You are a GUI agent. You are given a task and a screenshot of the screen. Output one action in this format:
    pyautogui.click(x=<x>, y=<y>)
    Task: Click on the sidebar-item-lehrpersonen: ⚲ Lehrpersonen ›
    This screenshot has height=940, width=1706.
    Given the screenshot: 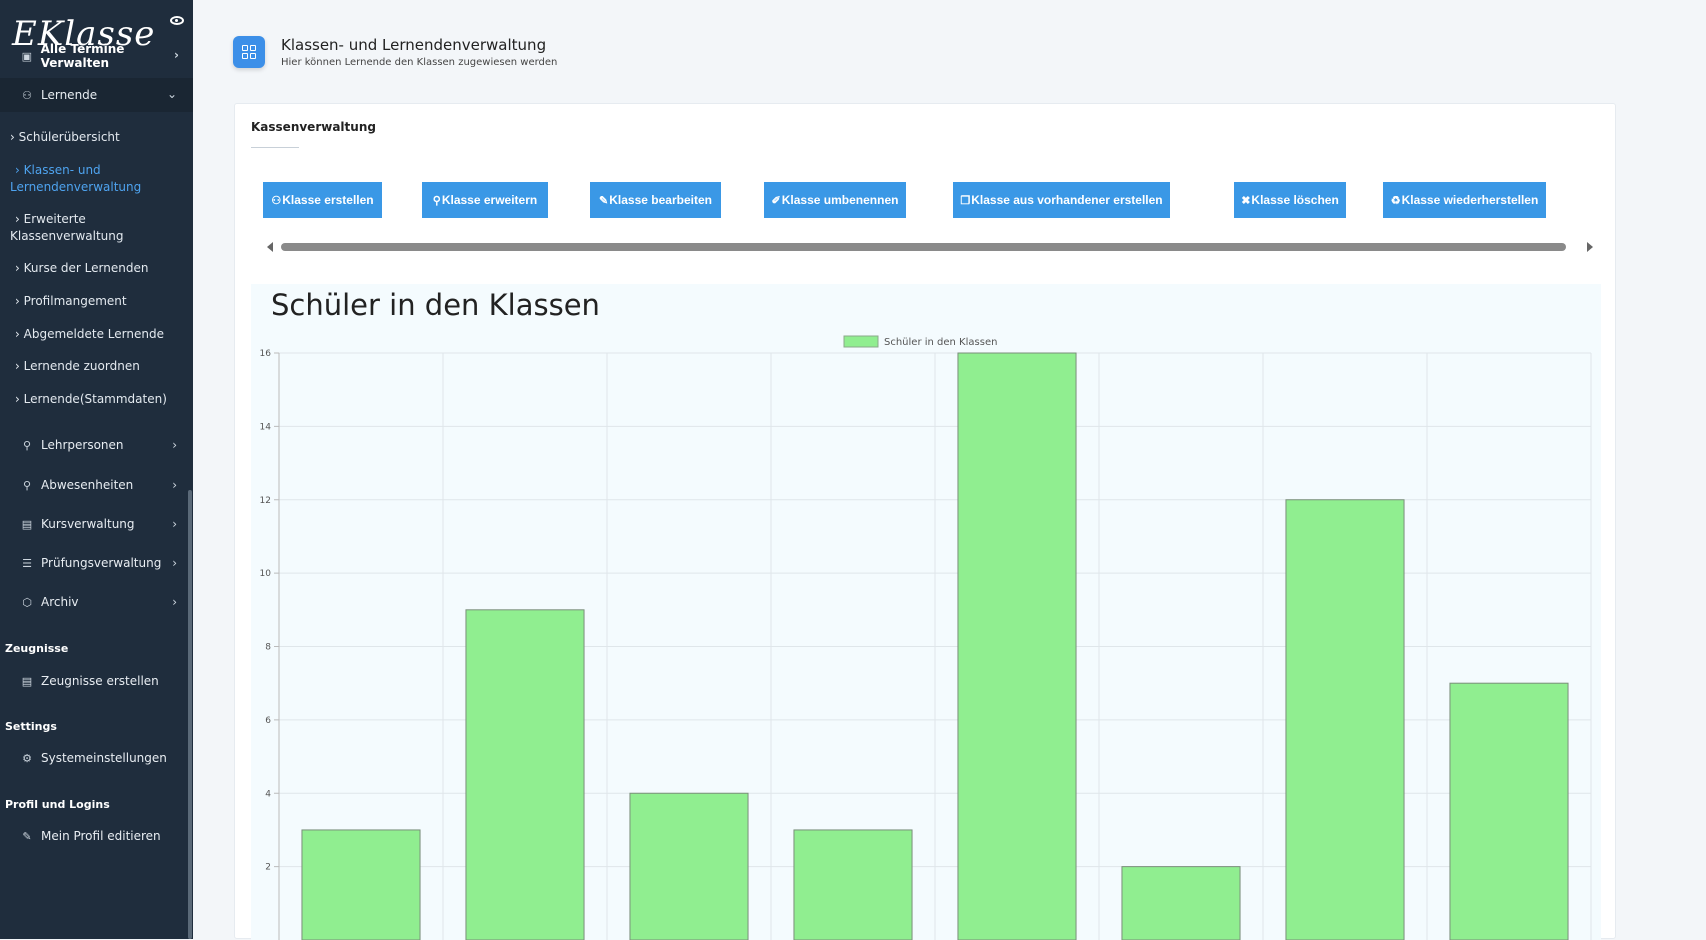 What is the action you would take?
    pyautogui.click(x=96, y=445)
    